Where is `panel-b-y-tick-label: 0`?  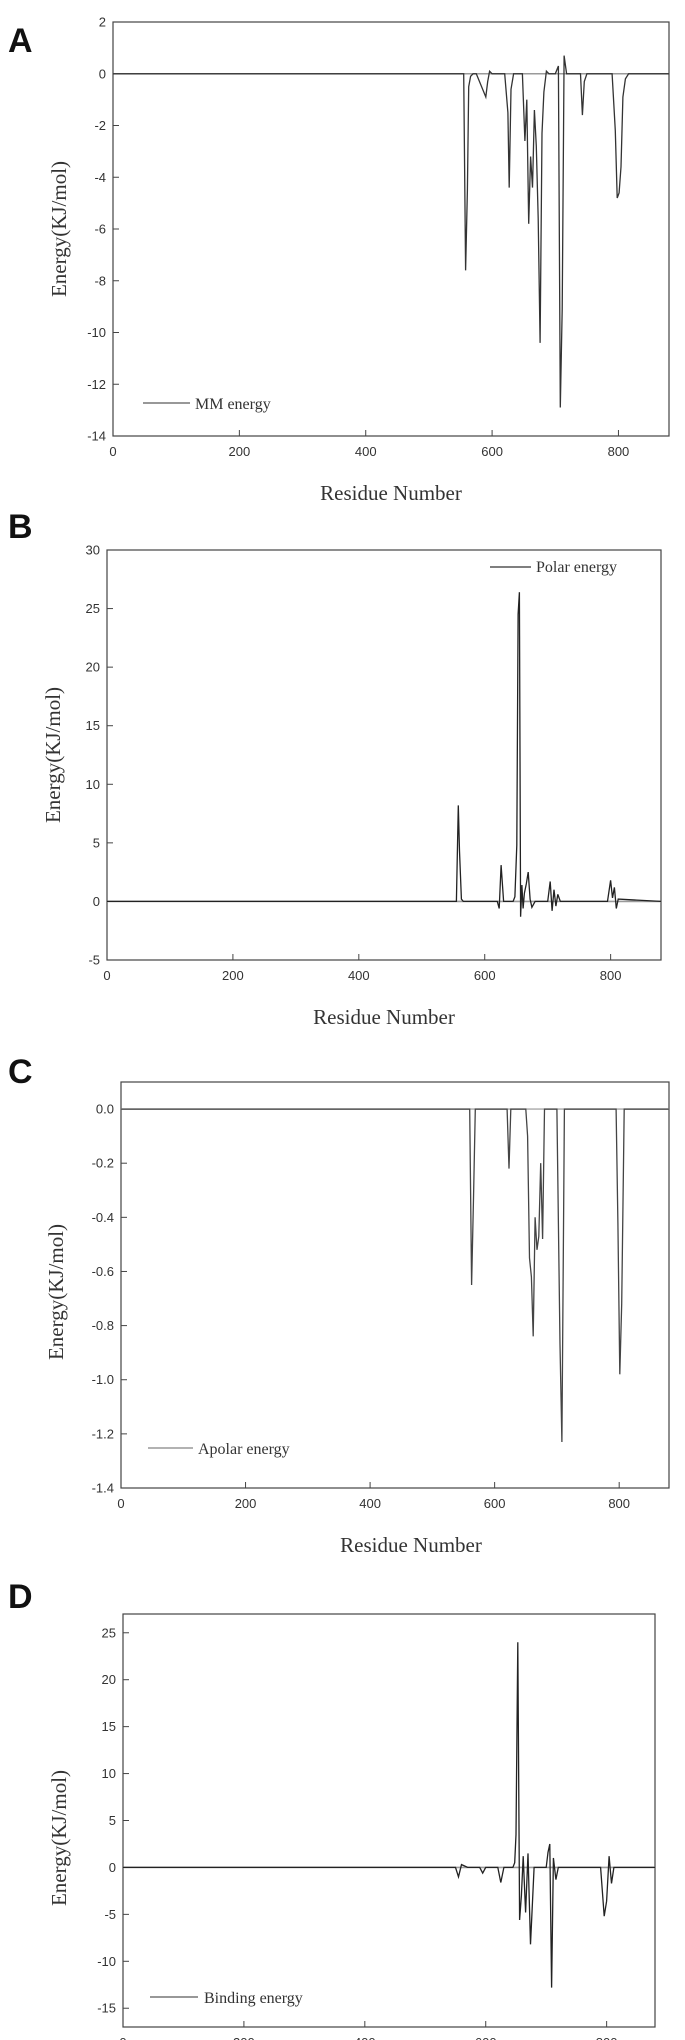
panel-b-y-tick-label: 0 is located at coordinates (96, 901).